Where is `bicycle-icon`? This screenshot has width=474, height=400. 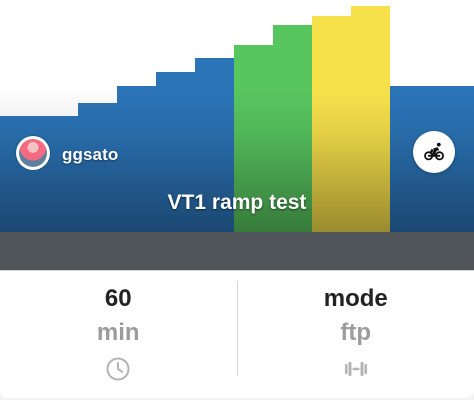 bicycle-icon is located at coordinates (434, 151).